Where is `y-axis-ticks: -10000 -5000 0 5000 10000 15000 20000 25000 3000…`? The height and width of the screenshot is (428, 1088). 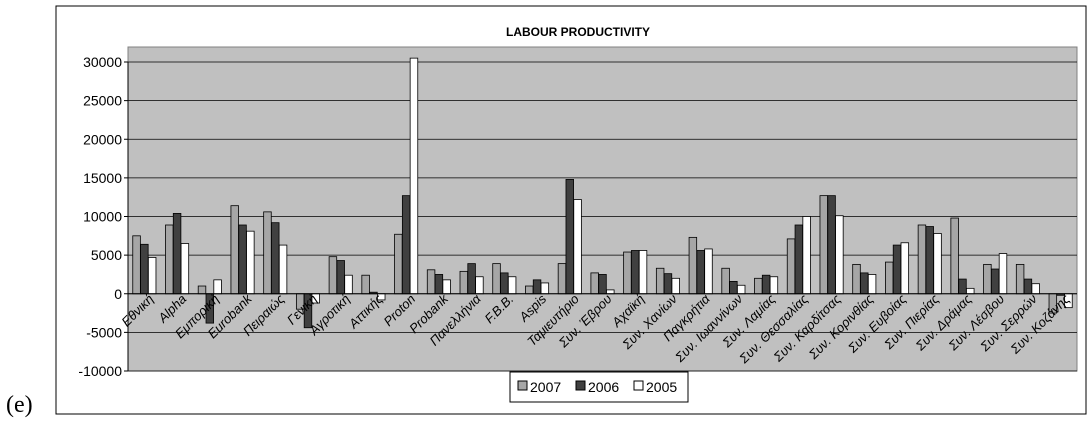 y-axis-ticks: -10000 -5000 0 5000 10000 15000 20000 25000 3000… is located at coordinates (103, 216).